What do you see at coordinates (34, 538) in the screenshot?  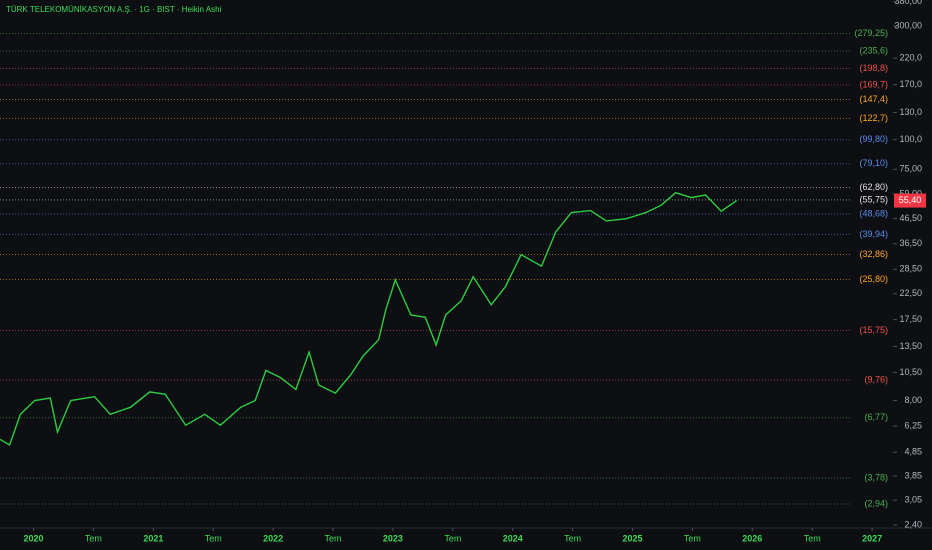 I see `x-tick-label: 2020` at bounding box center [34, 538].